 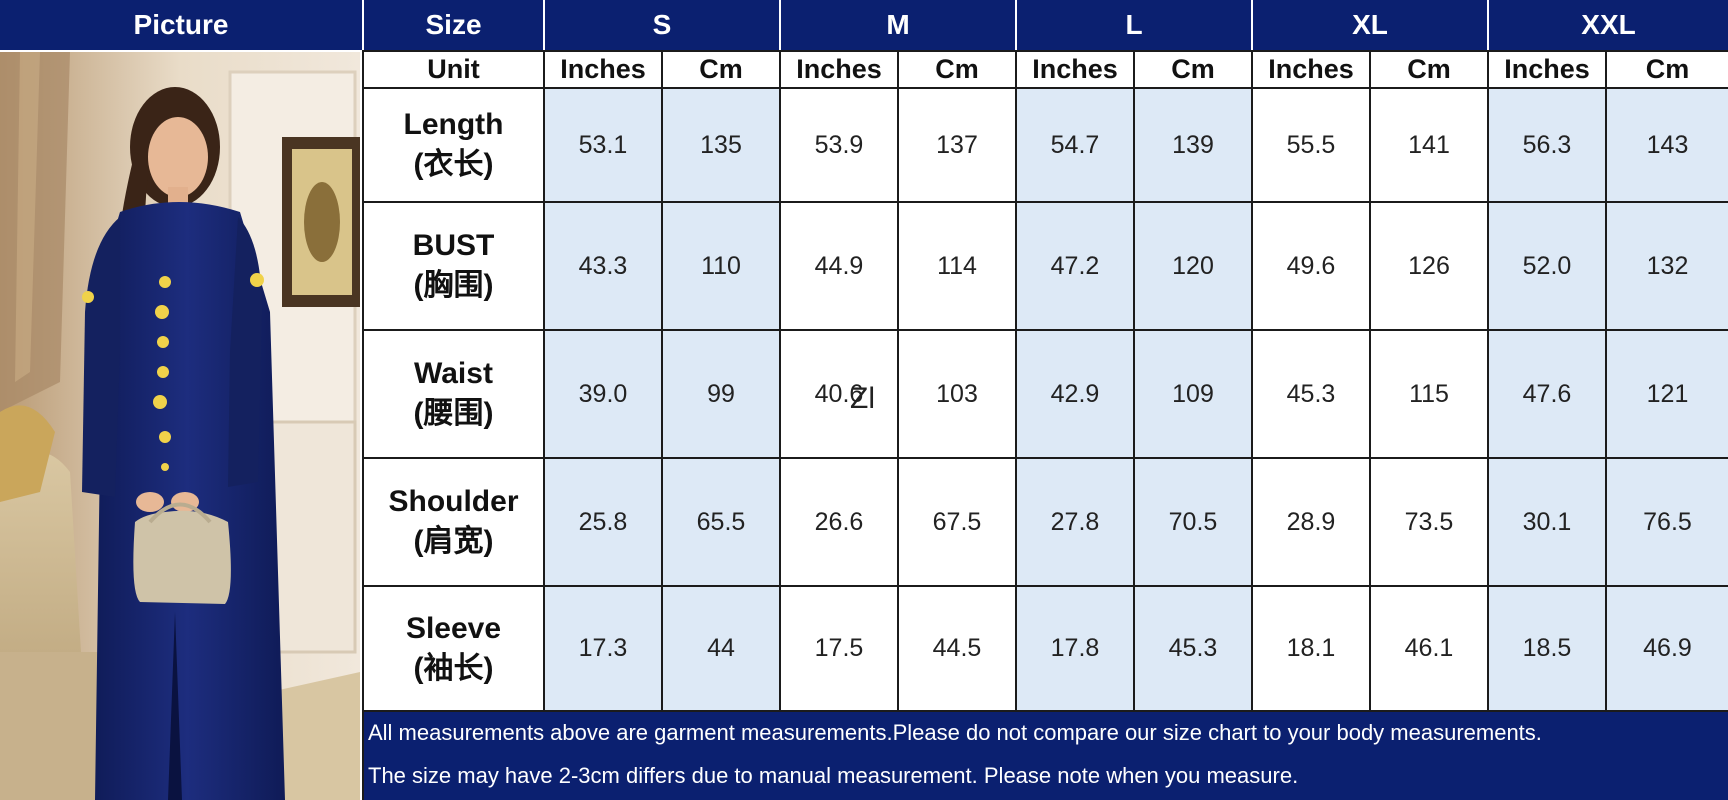 What do you see at coordinates (1547, 522) in the screenshot?
I see `value-cell: 30.1` at bounding box center [1547, 522].